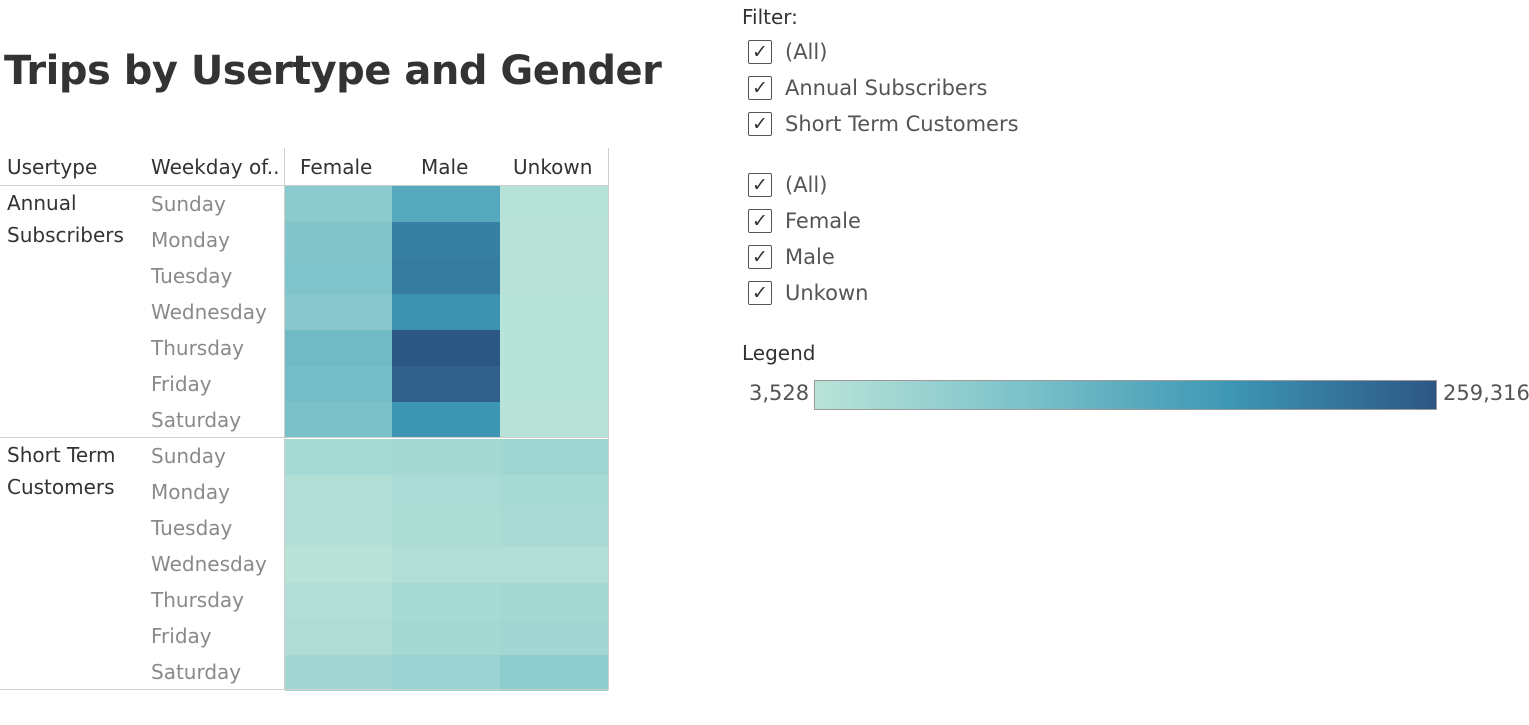 This screenshot has width=1529, height=725. What do you see at coordinates (779, 353) in the screenshot?
I see `legend-title: Legend` at bounding box center [779, 353].